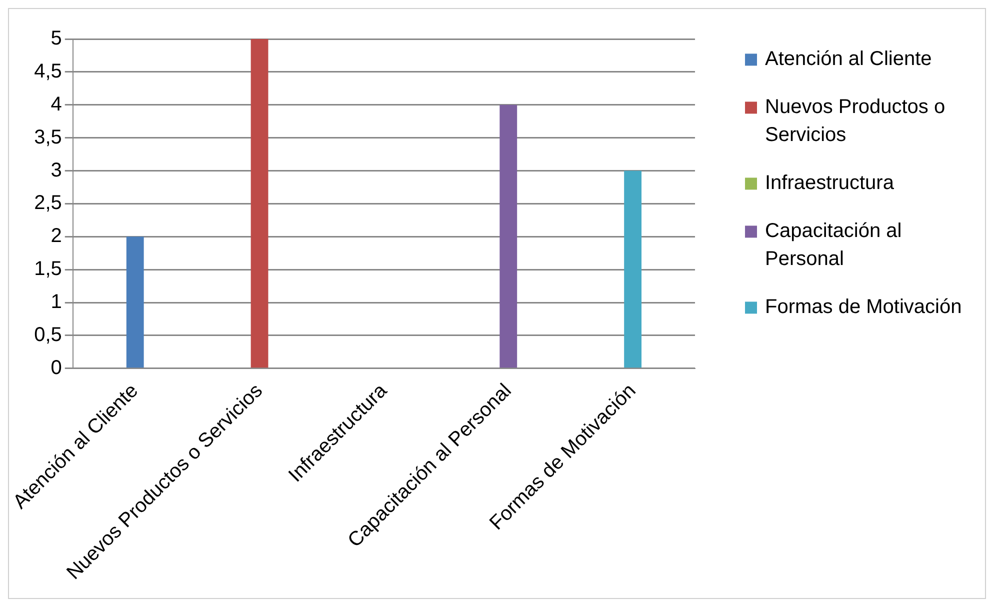 This screenshot has width=992, height=605. What do you see at coordinates (56, 367) in the screenshot?
I see `y-tick-label: 0` at bounding box center [56, 367].